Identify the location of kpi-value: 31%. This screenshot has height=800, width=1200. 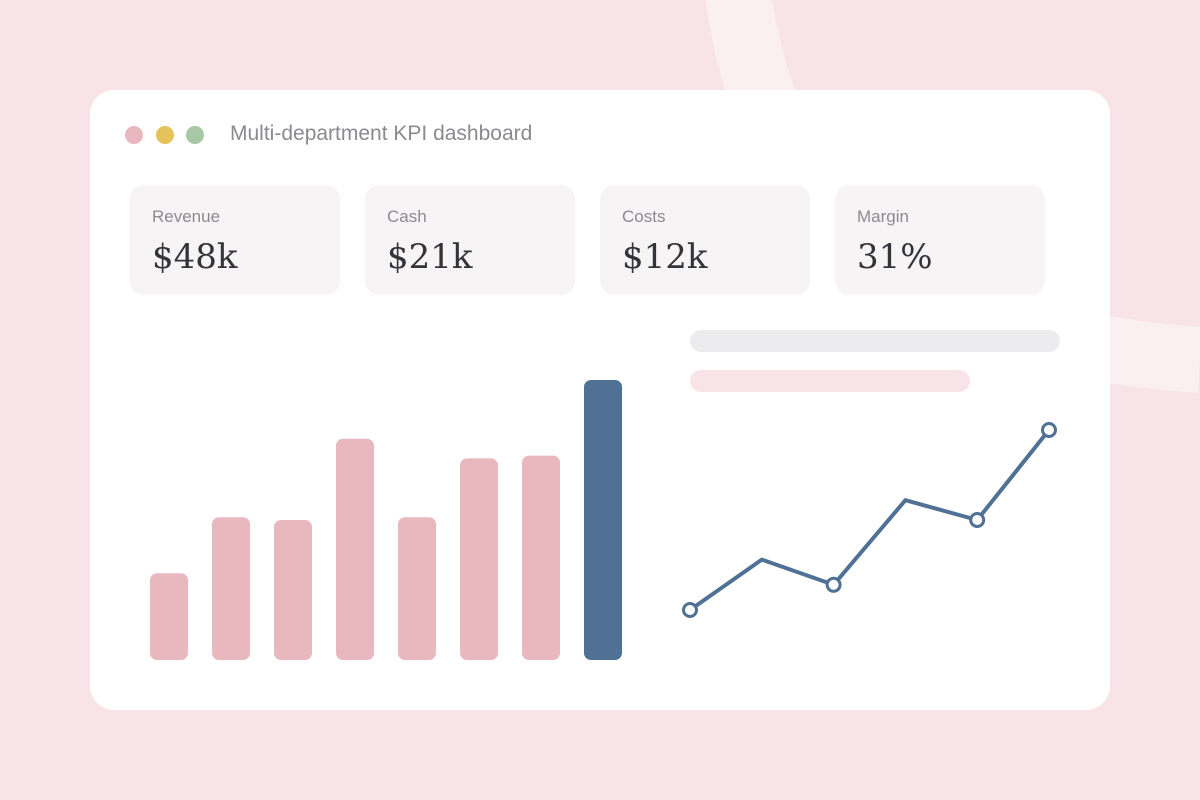
(895, 257).